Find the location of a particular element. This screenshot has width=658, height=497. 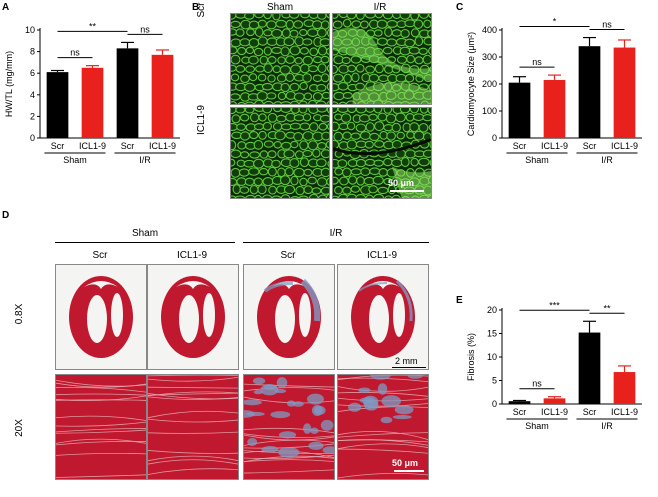

y-tick-label: 100 is located at coordinates (489, 111).